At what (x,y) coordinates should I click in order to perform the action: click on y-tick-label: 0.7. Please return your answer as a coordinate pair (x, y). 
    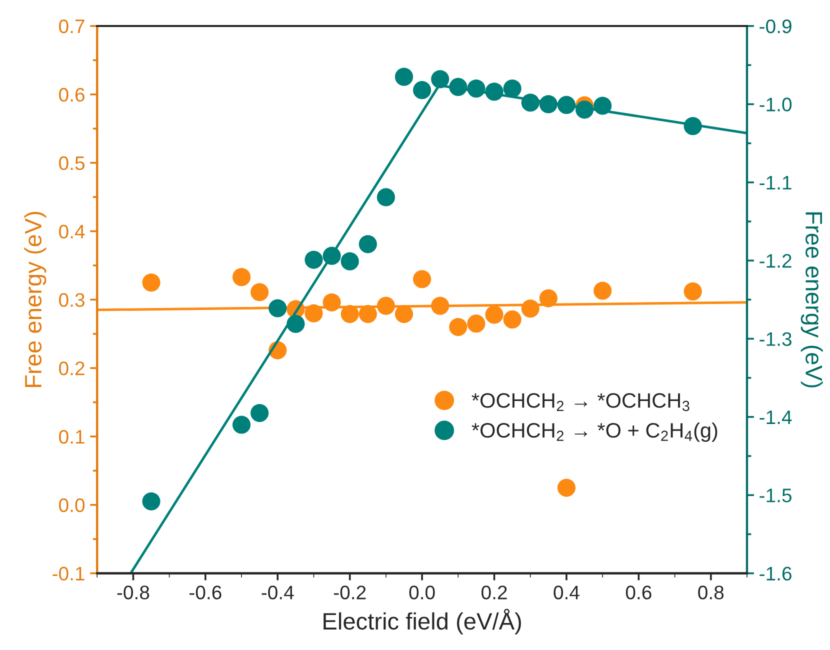
    Looking at the image, I should click on (71, 26).